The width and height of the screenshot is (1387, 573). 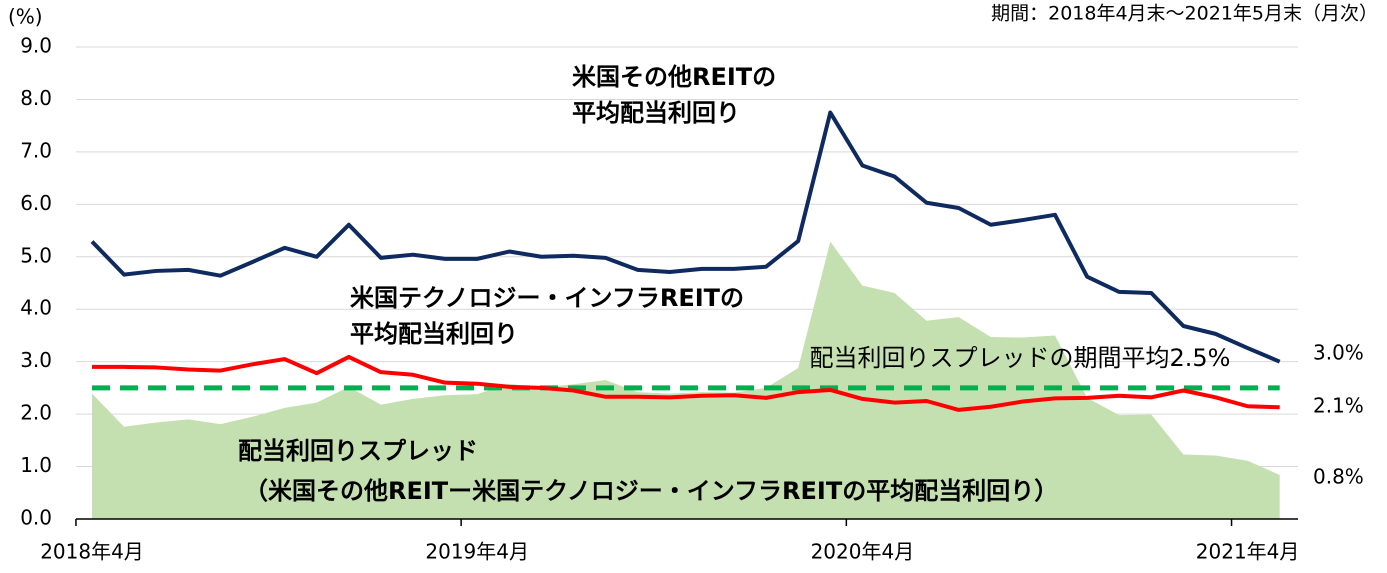 What do you see at coordinates (477, 552) in the screenshot?
I see `x-tick-label: 2019年4月` at bounding box center [477, 552].